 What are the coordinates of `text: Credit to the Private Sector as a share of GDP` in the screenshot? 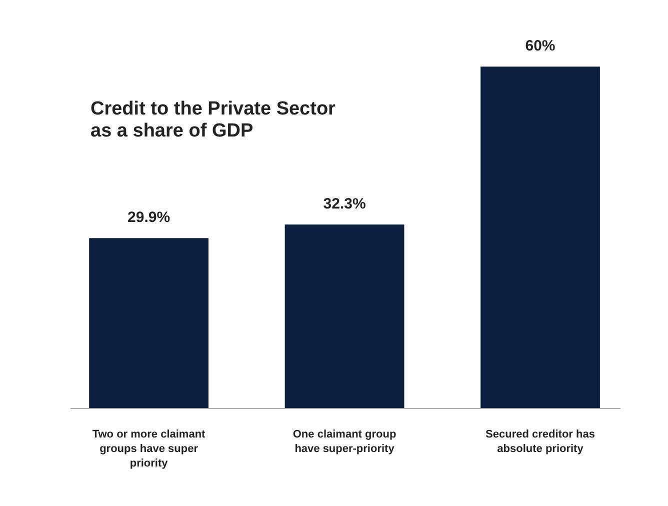 It's located at (213, 120).